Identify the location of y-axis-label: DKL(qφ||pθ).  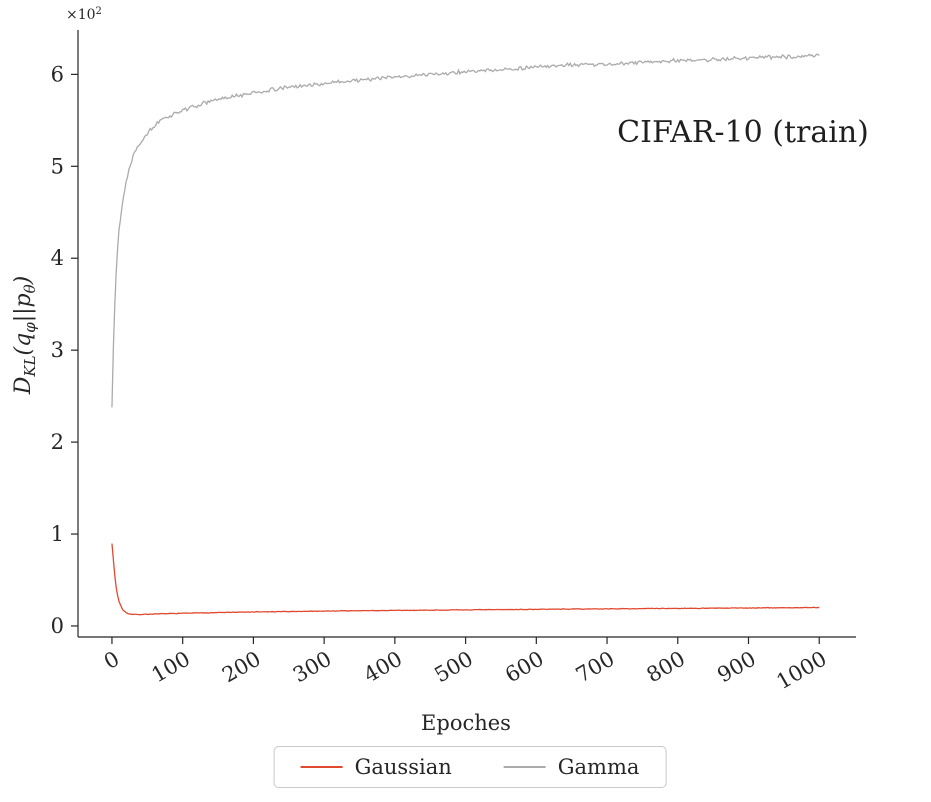
(25, 336).